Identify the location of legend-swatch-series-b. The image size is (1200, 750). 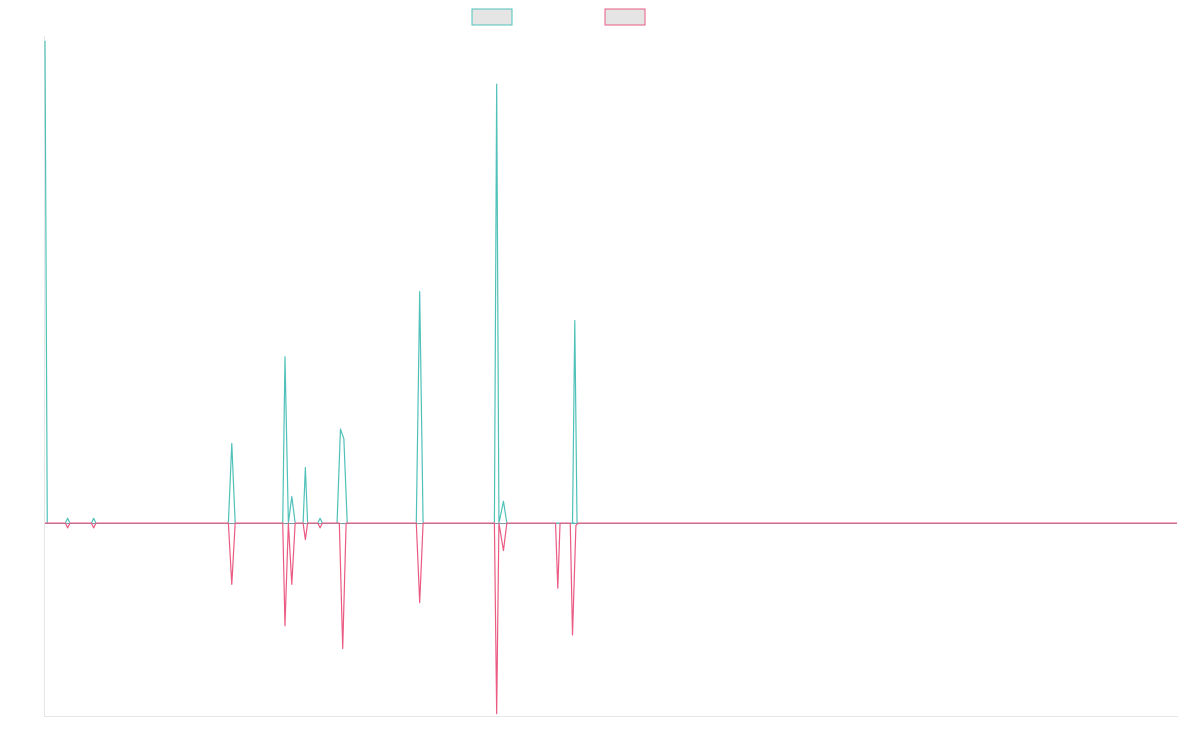
(625, 17).